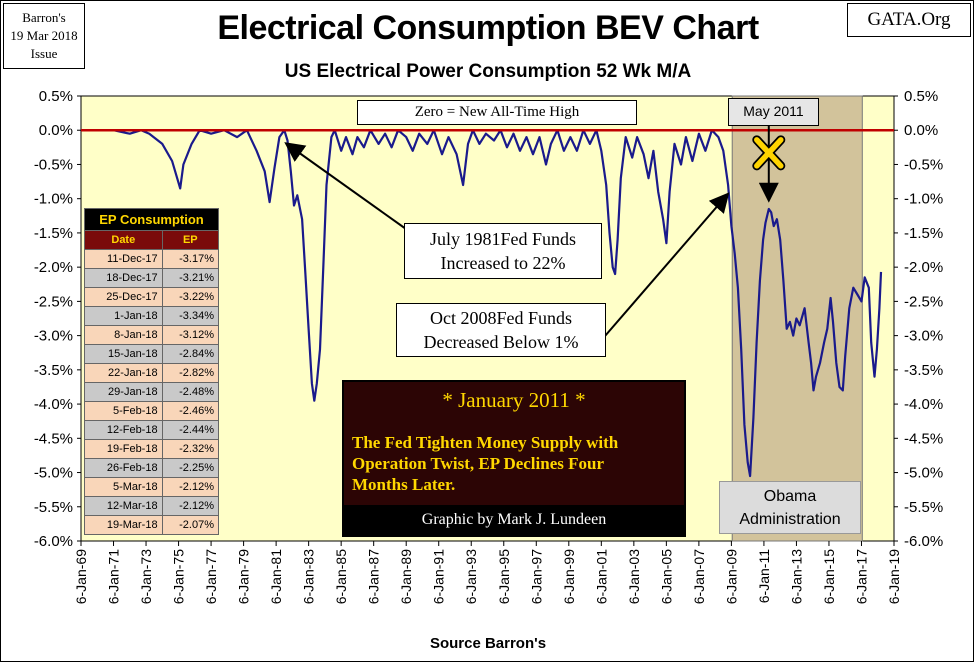  Describe the element at coordinates (152, 316) in the screenshot. I see `table-row: 1-Jan-18 -3.34%` at that location.